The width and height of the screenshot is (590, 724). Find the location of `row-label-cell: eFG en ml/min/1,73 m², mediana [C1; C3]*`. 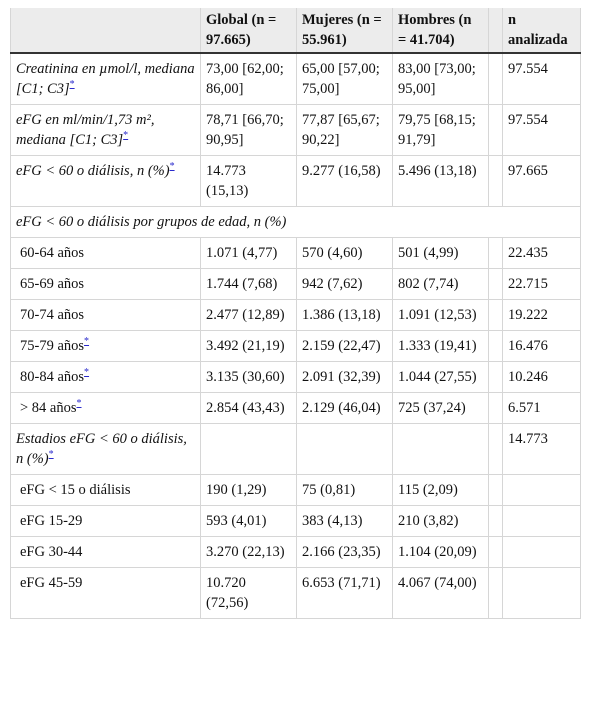

row-label-cell: eFG en ml/min/1,73 m², mediana [C1; C3]* is located at coordinates (105, 130).